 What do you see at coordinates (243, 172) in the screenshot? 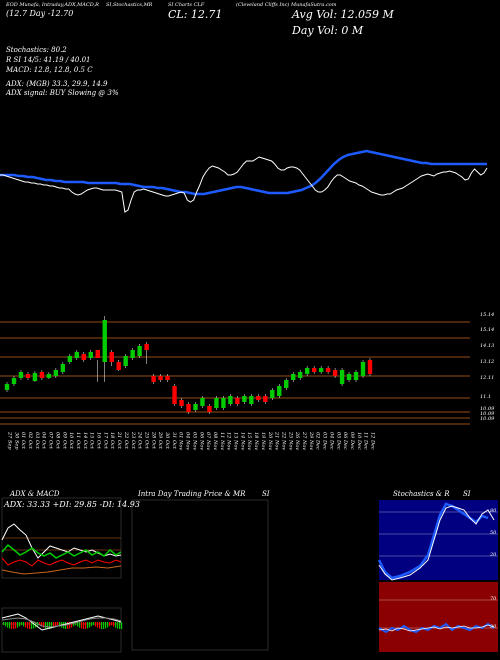
I see `ema-line` at bounding box center [243, 172].